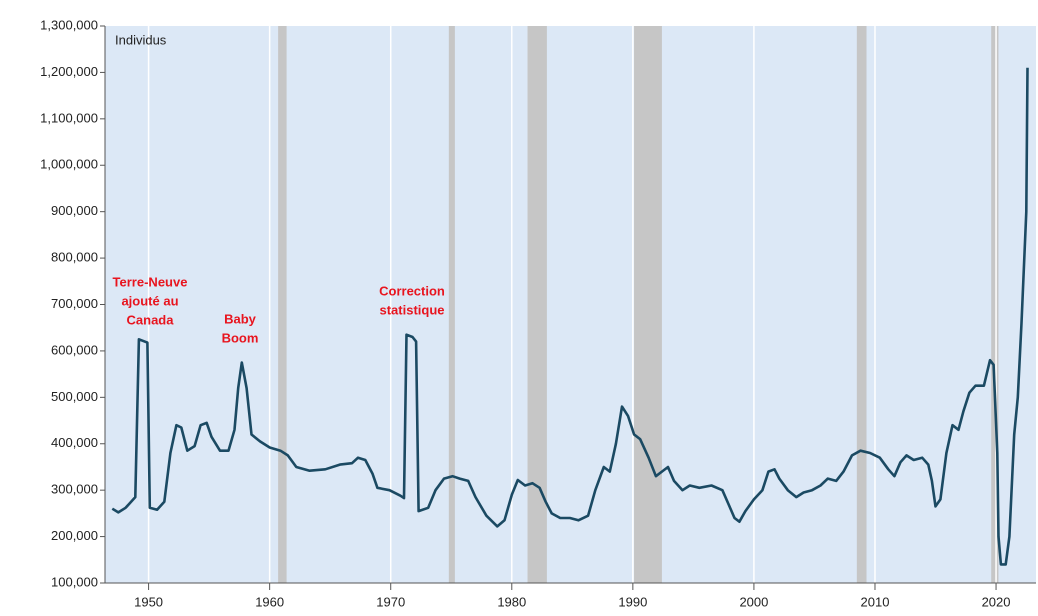  I want to click on y-tick-label: 1,300,000, so click(69, 24).